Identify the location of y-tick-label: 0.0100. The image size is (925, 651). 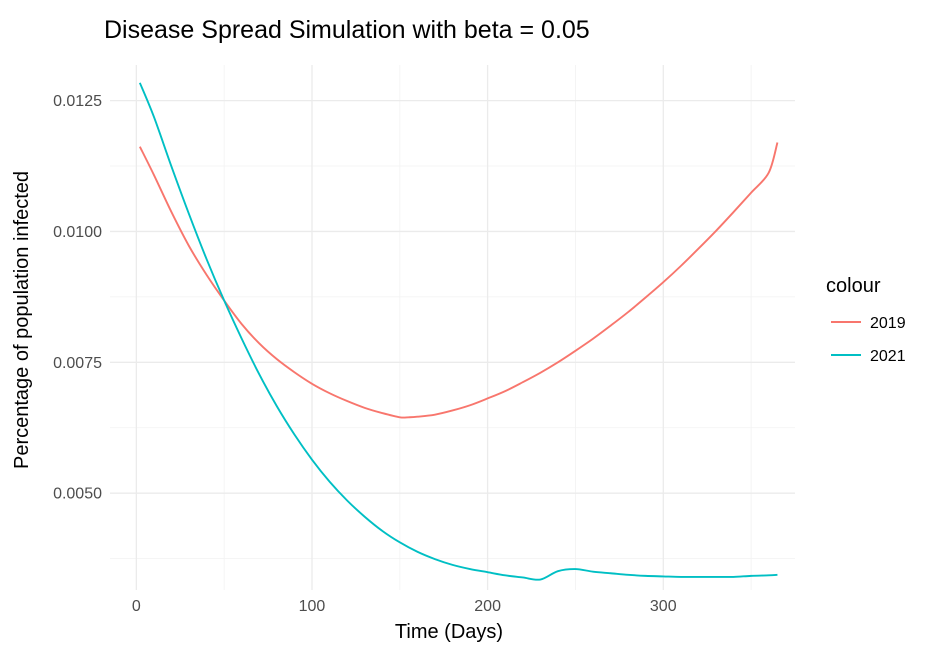
(77, 232).